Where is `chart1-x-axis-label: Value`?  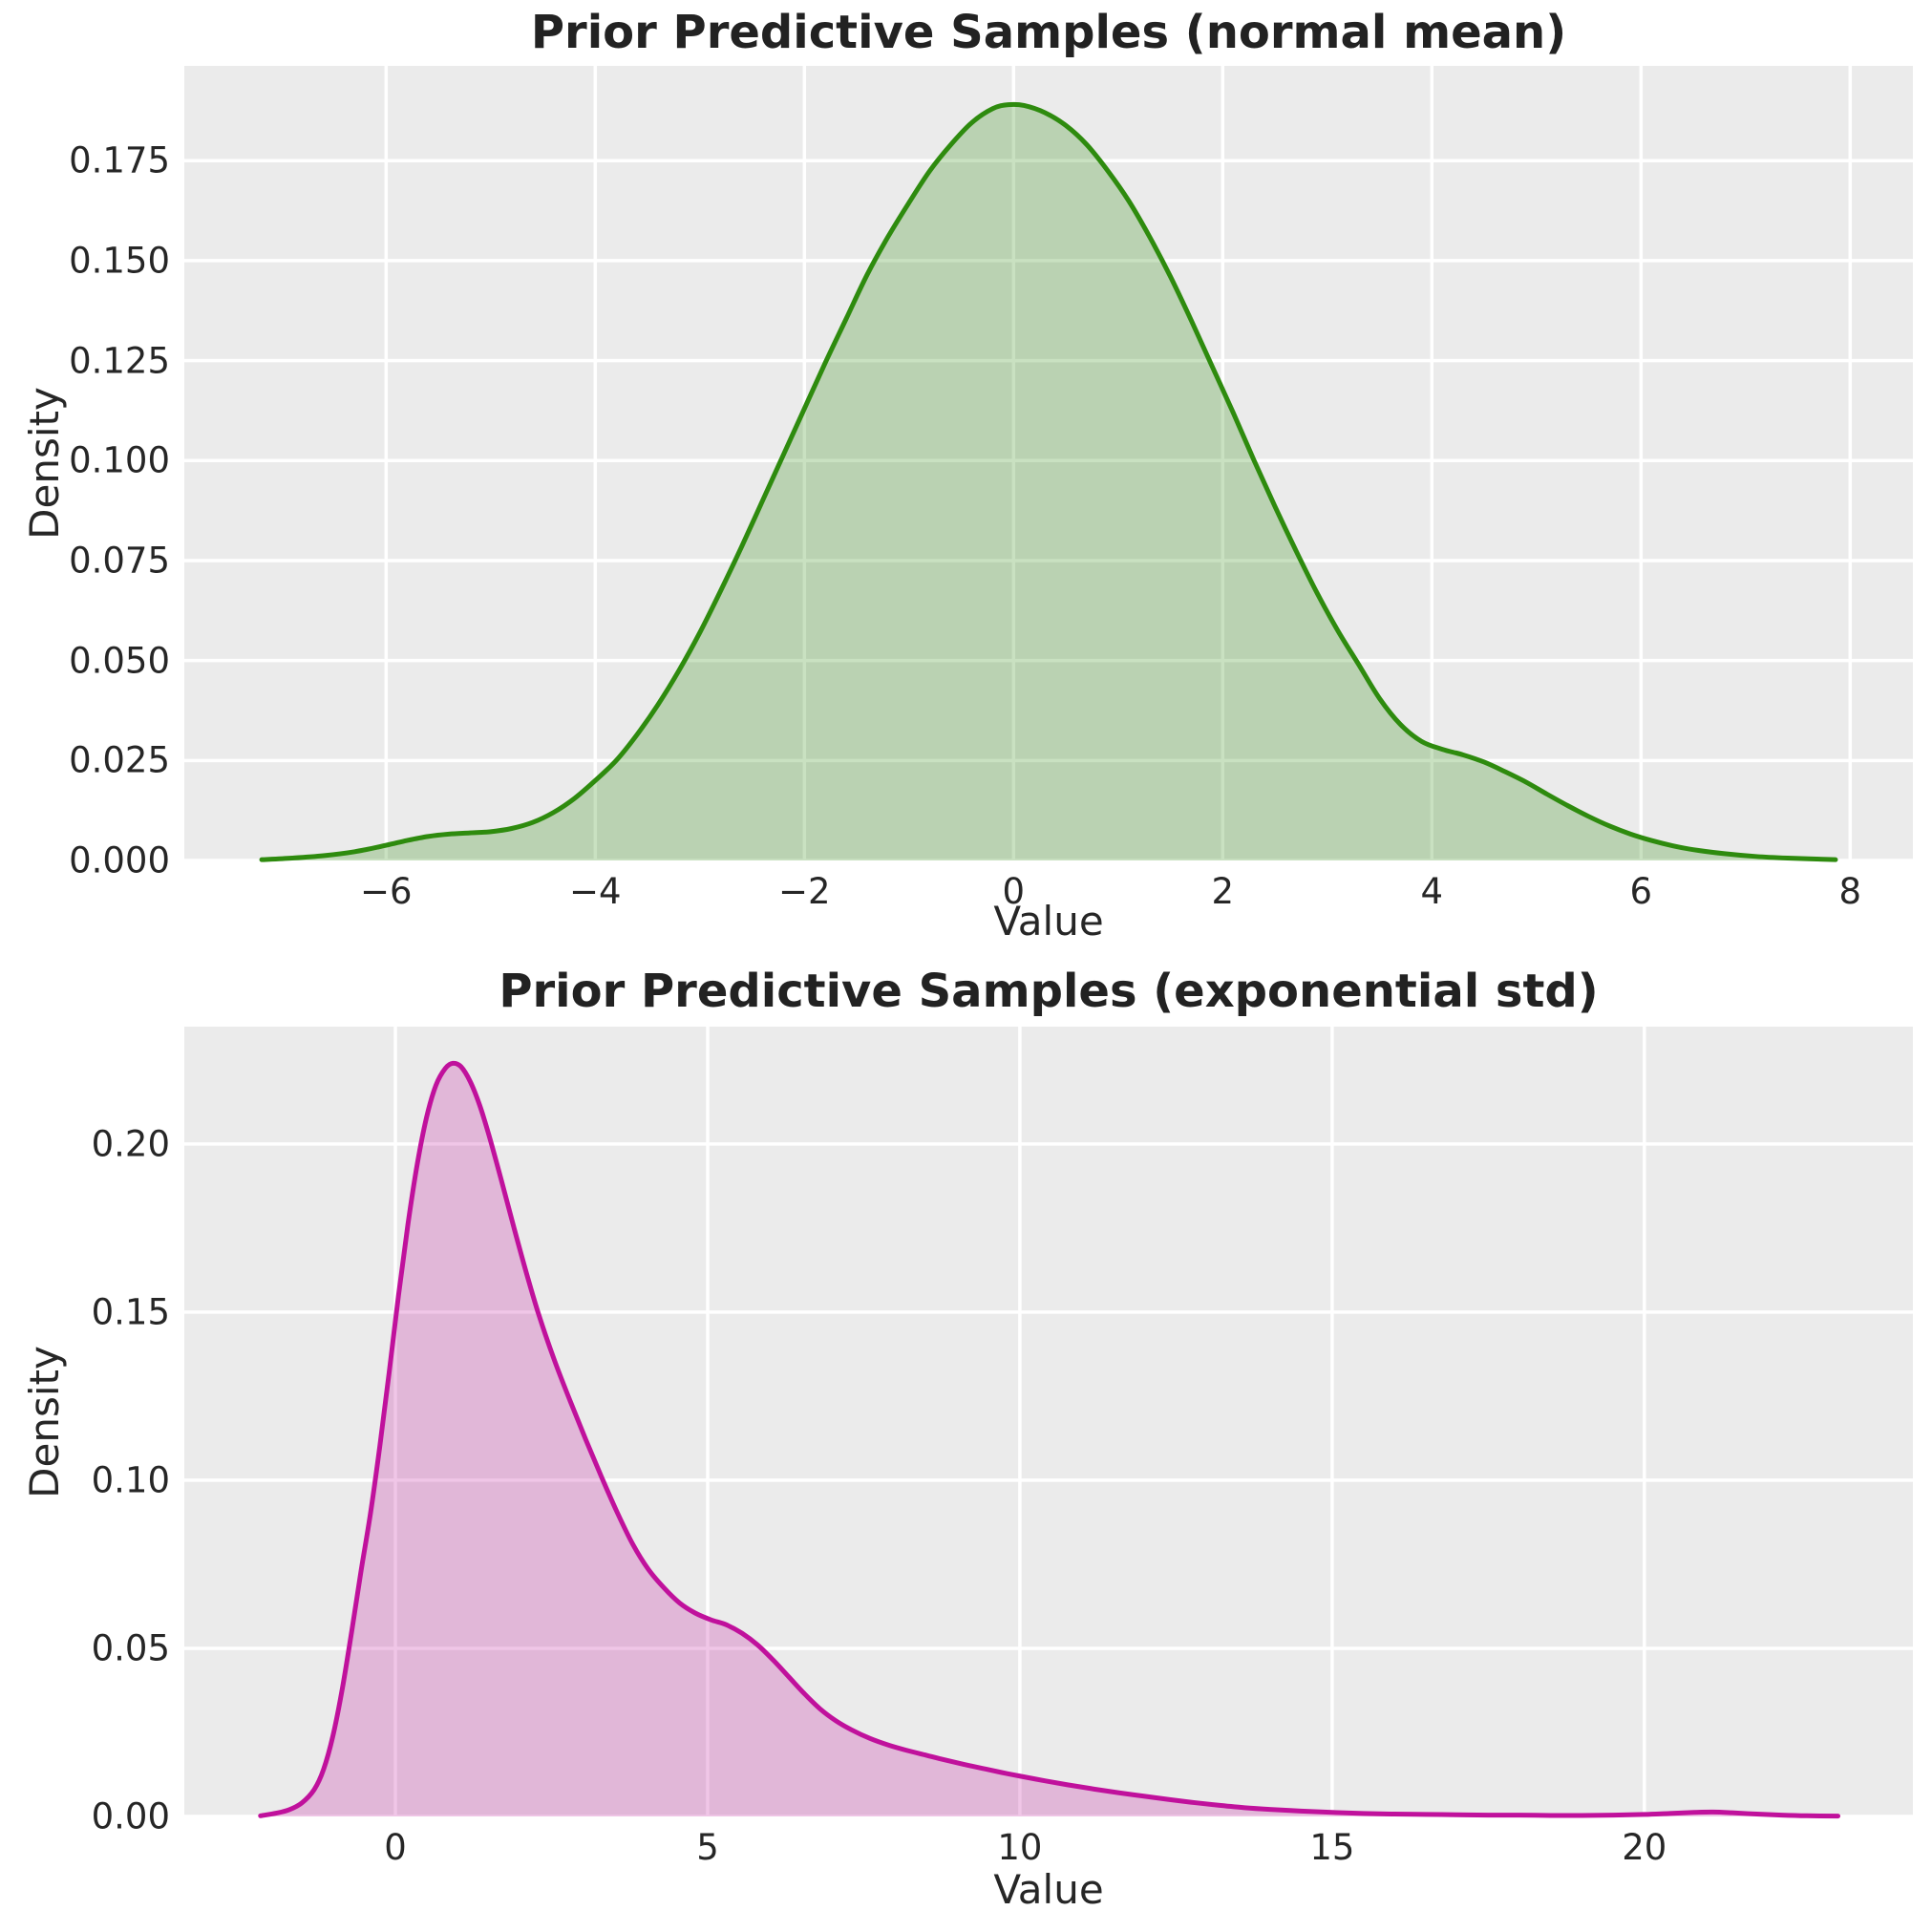 chart1-x-axis-label: Value is located at coordinates (1048, 921).